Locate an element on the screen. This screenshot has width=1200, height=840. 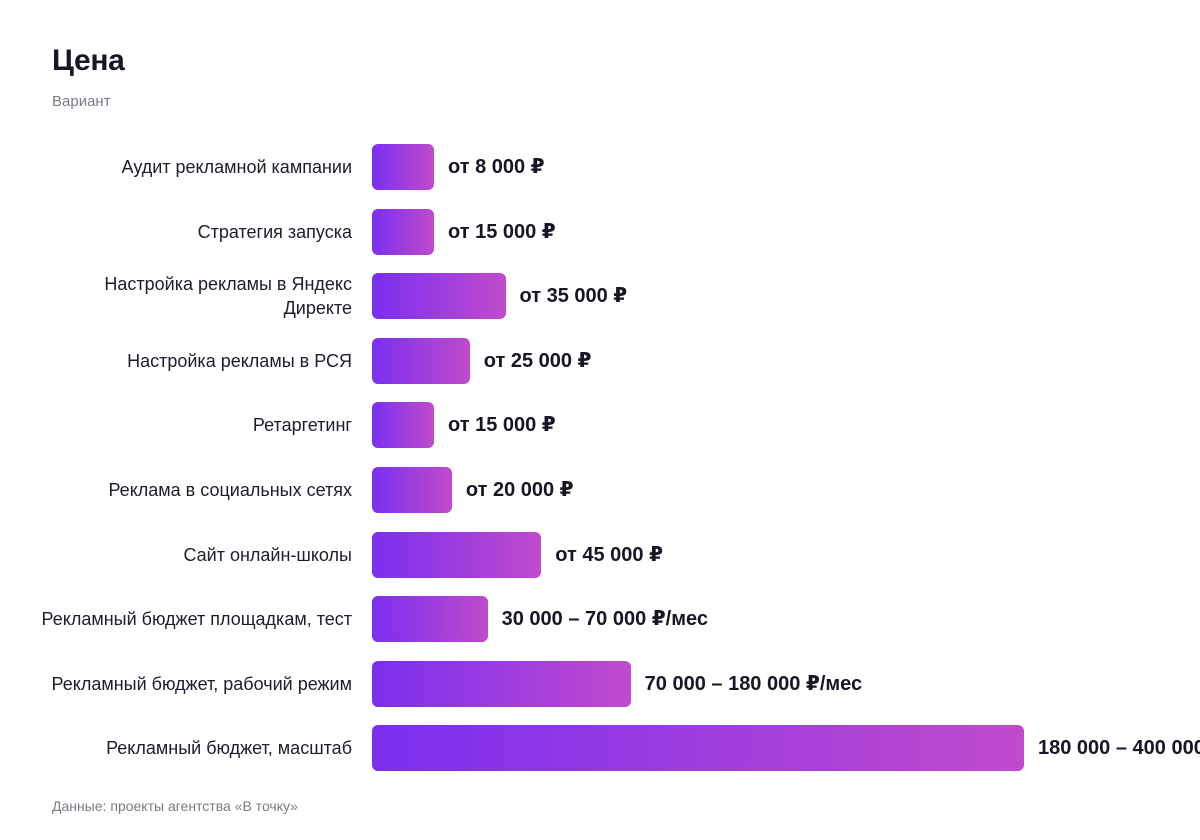
value-label: от 25 000 ₽ is located at coordinates (537, 360).